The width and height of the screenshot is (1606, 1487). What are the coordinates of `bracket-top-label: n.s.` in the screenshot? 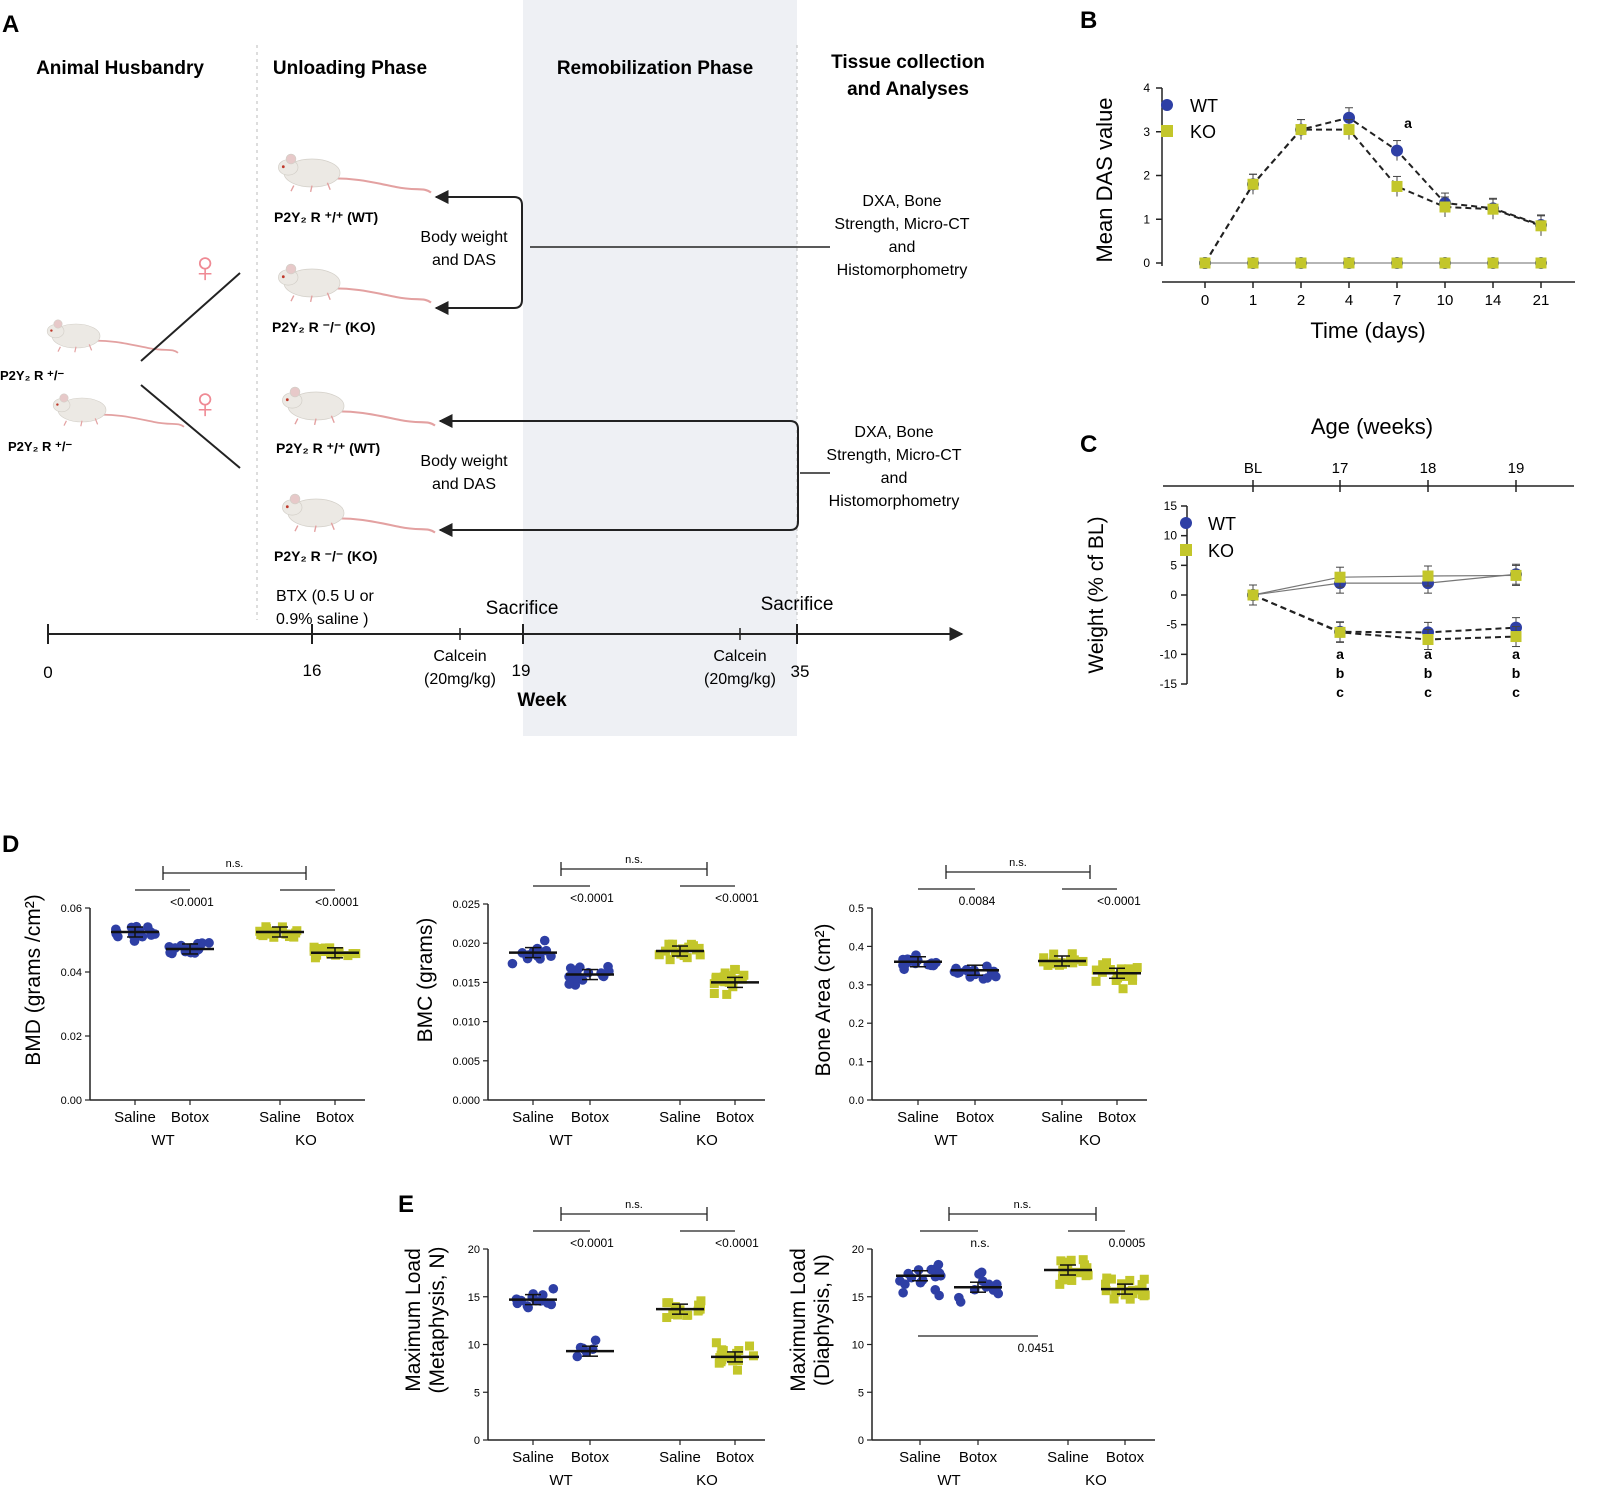 It's located at (235, 864).